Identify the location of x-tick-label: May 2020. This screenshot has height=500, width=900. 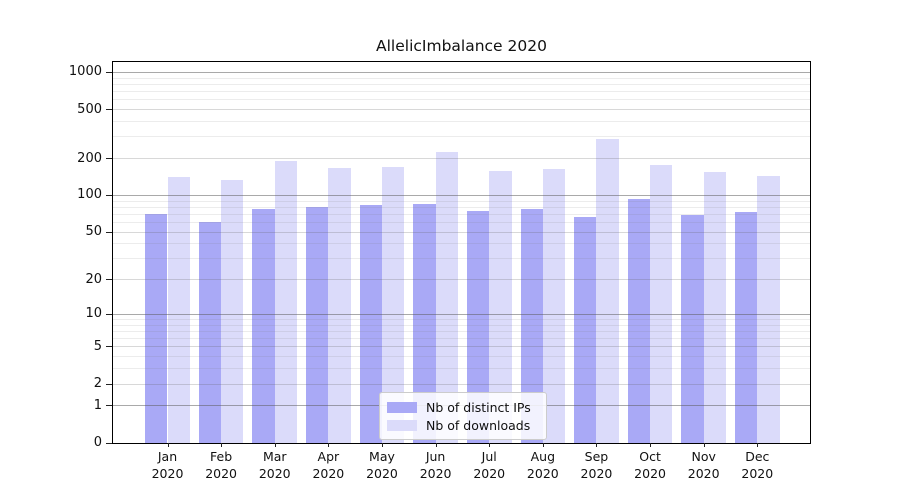
(382, 465).